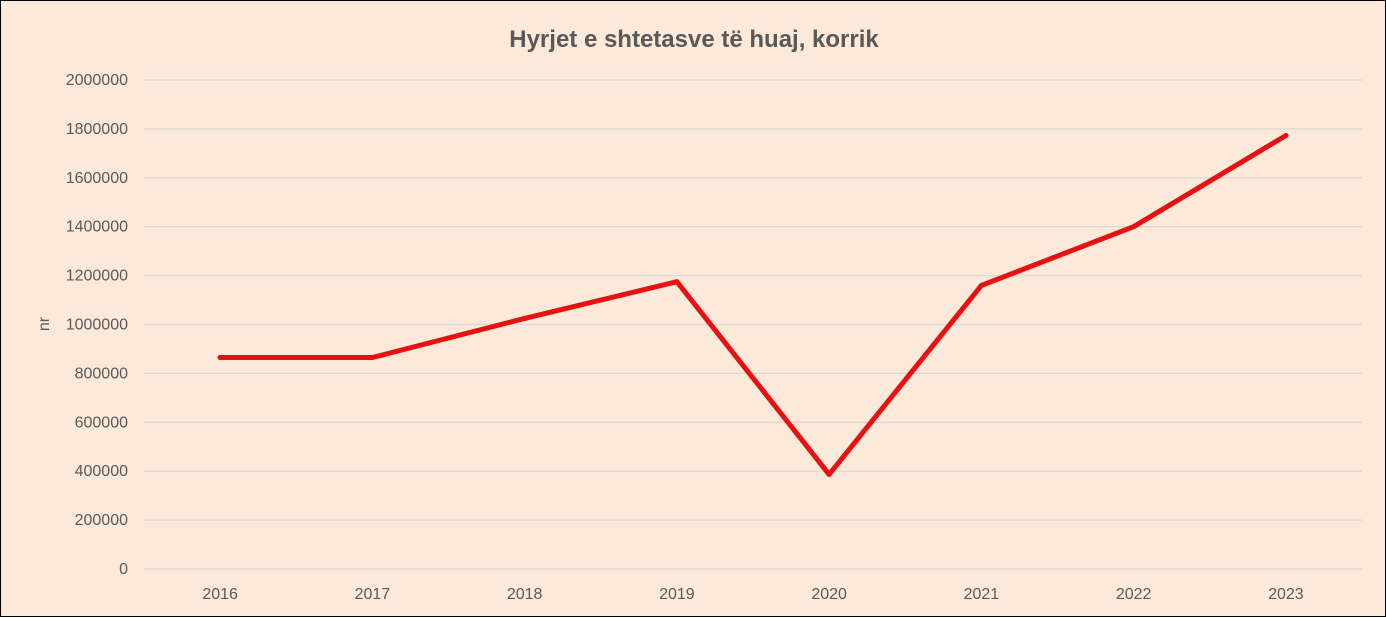 This screenshot has height=618, width=1386. Describe the element at coordinates (982, 594) in the screenshot. I see `x-tick-label: 2021` at that location.